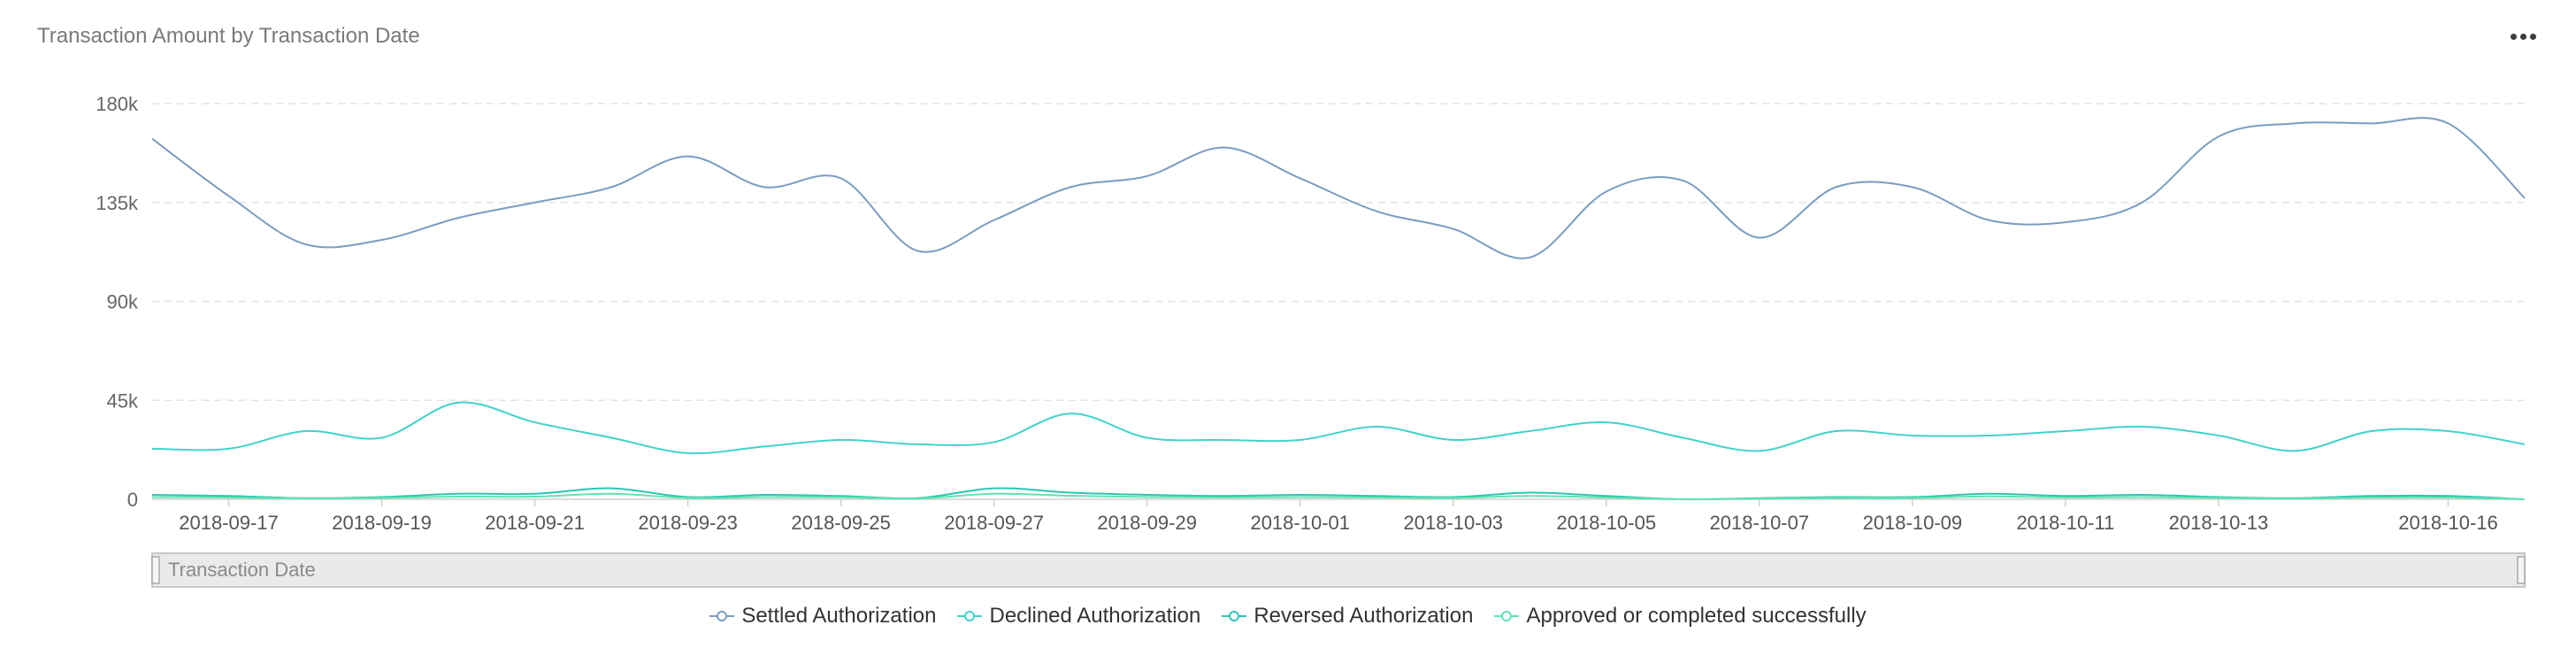  What do you see at coordinates (1338, 428) in the screenshot?
I see `series-line-declined-authorization` at bounding box center [1338, 428].